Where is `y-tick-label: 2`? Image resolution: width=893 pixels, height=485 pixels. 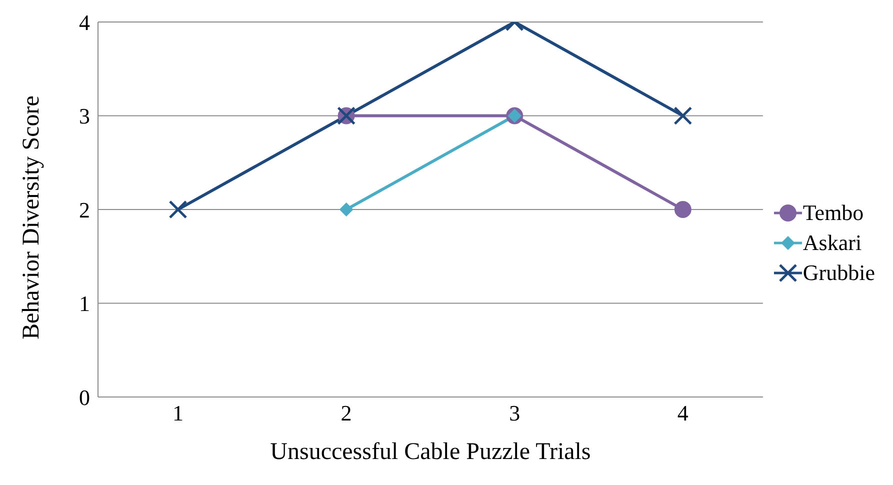 y-tick-label: 2 is located at coordinates (84, 209).